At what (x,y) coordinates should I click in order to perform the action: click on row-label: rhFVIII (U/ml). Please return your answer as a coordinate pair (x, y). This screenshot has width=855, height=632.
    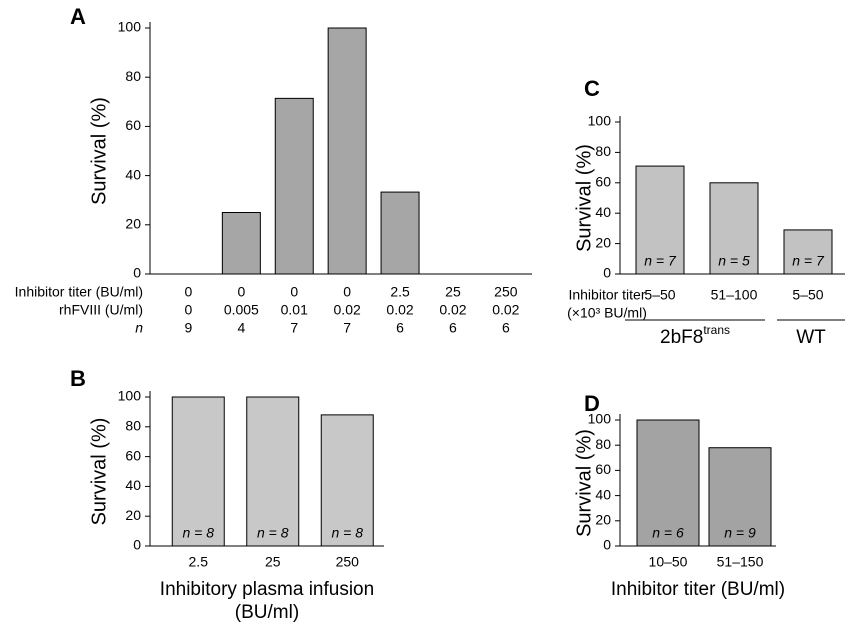
    Looking at the image, I should click on (101, 310).